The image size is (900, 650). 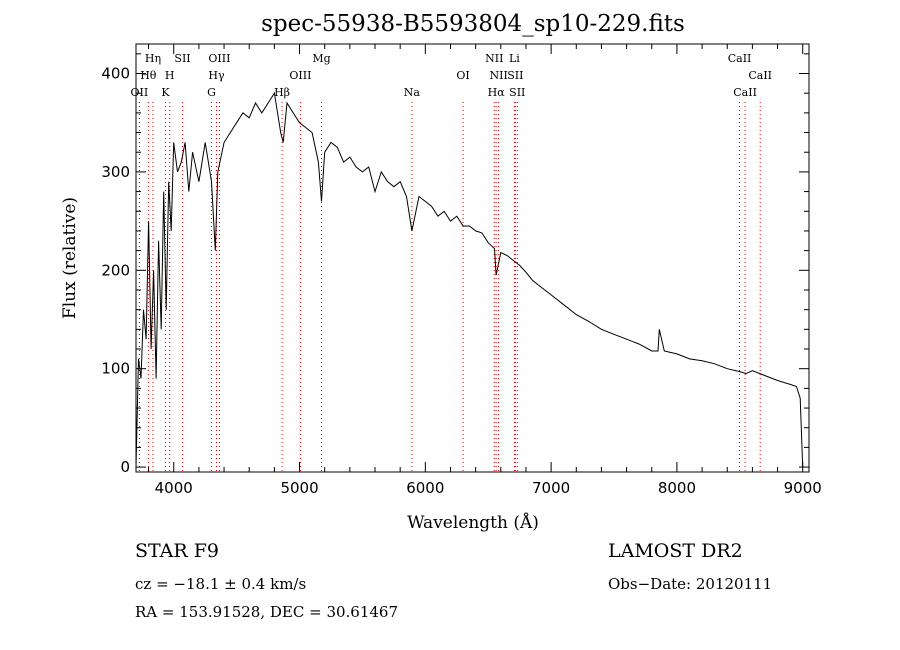 I want to click on survey-label: LAMOST DR2, so click(x=675, y=551).